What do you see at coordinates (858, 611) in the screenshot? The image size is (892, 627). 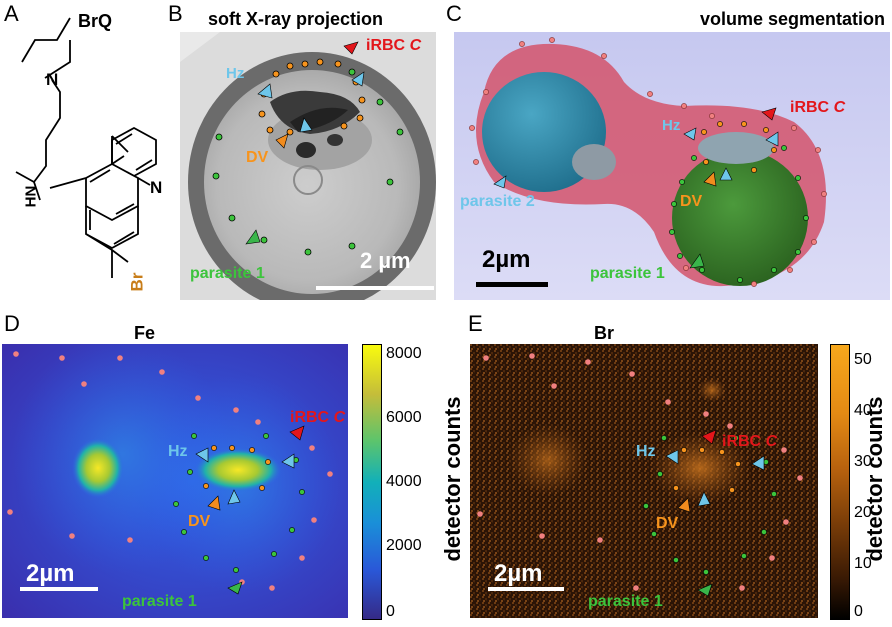 I see `panel-e-cb-tick-0: 0` at bounding box center [858, 611].